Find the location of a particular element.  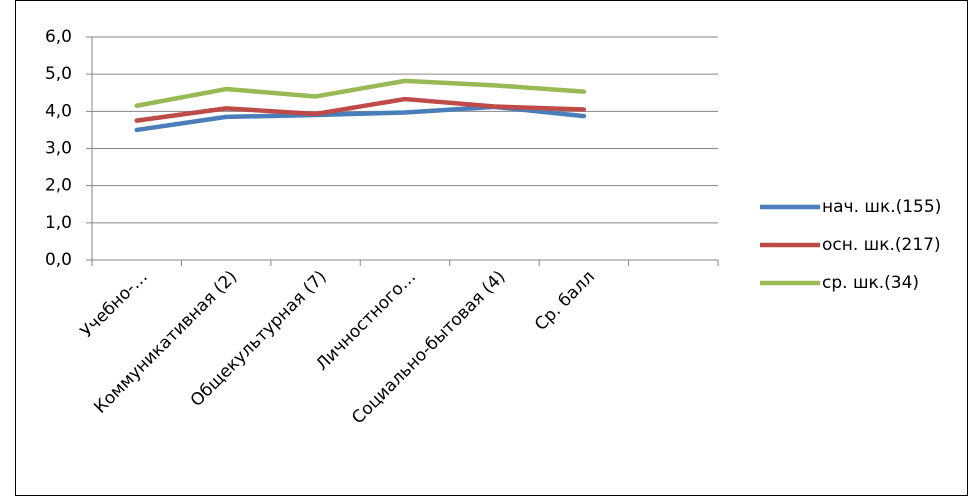

legend-label: осн. шк.(217) is located at coordinates (881, 245).